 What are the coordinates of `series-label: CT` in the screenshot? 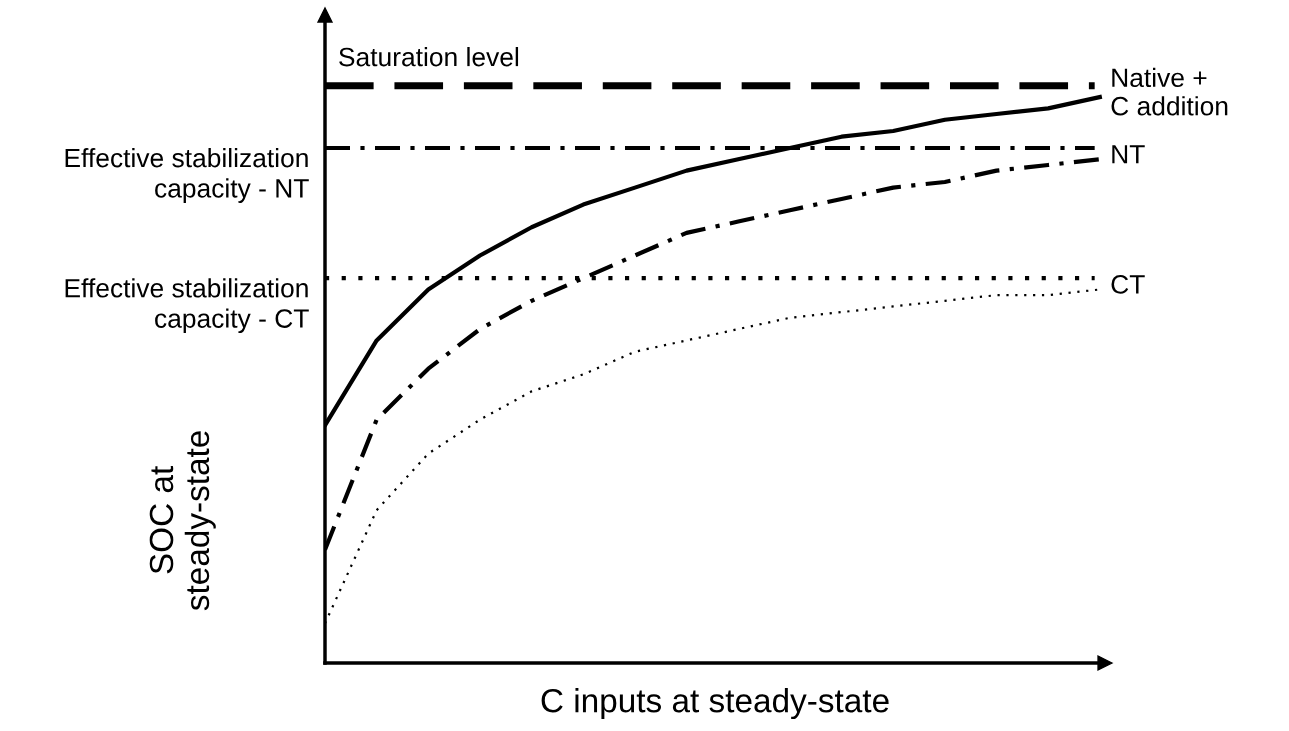 It's located at (1128, 284).